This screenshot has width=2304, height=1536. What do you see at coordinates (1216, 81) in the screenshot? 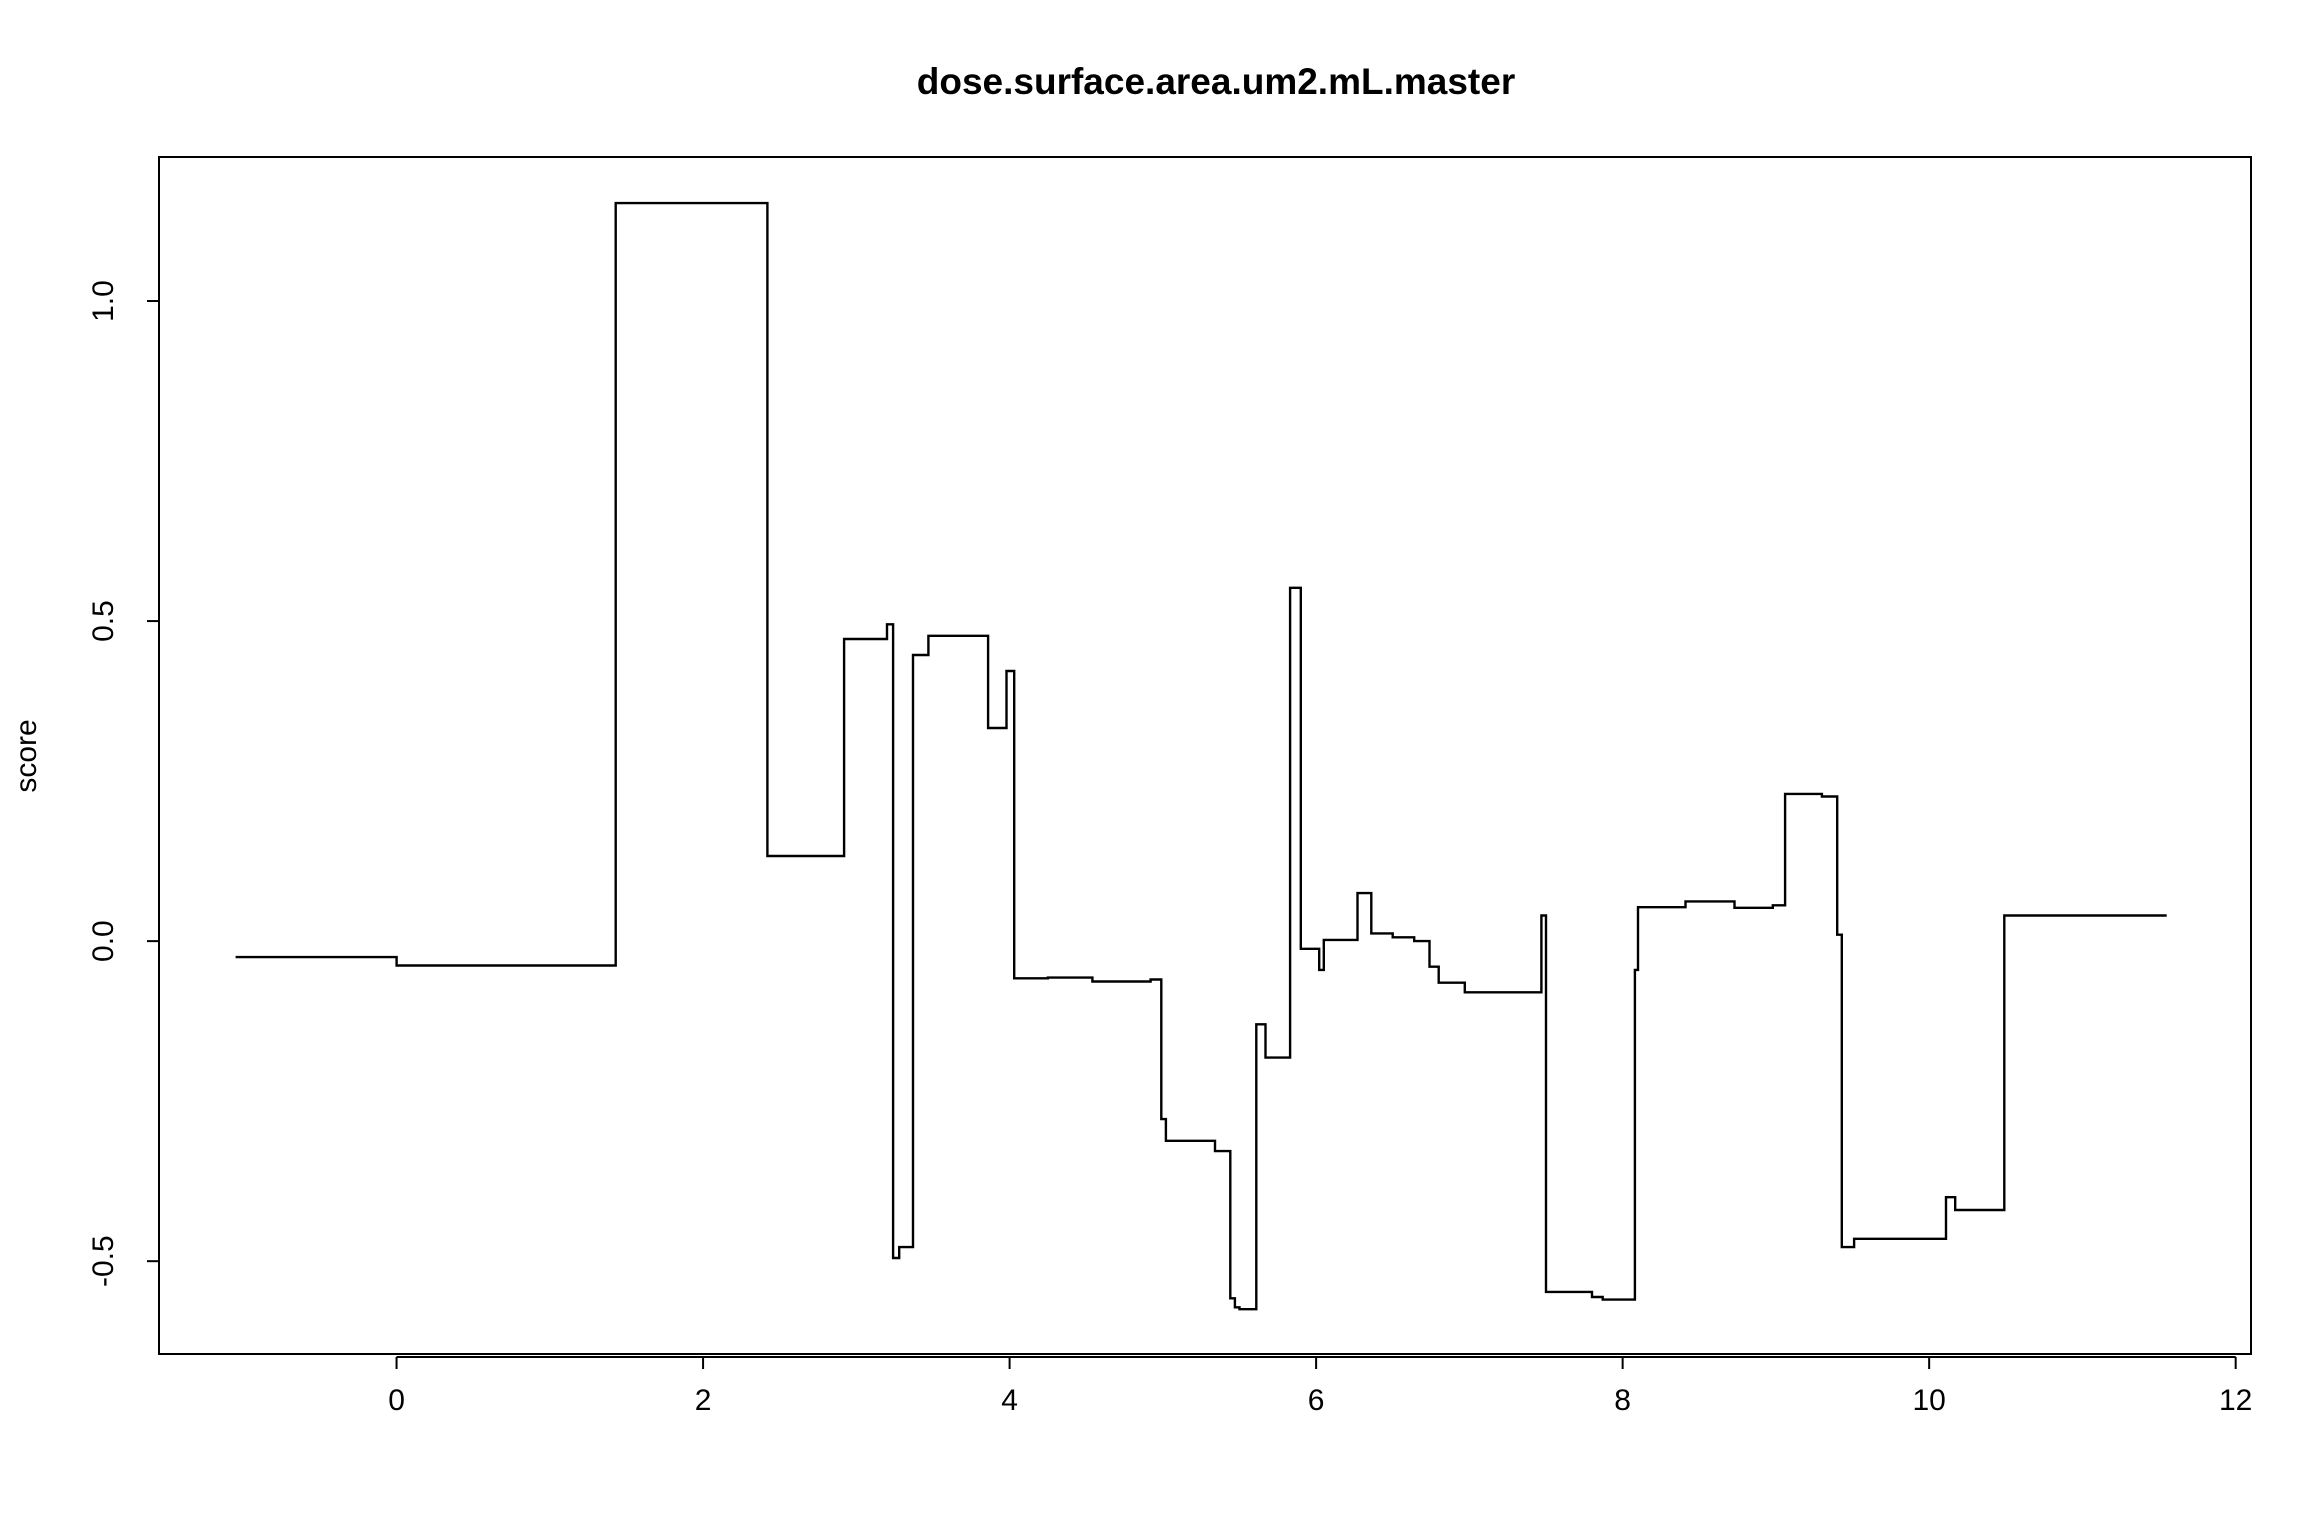
I see `chart-title: dose.surface.area.um2.mL.master` at bounding box center [1216, 81].